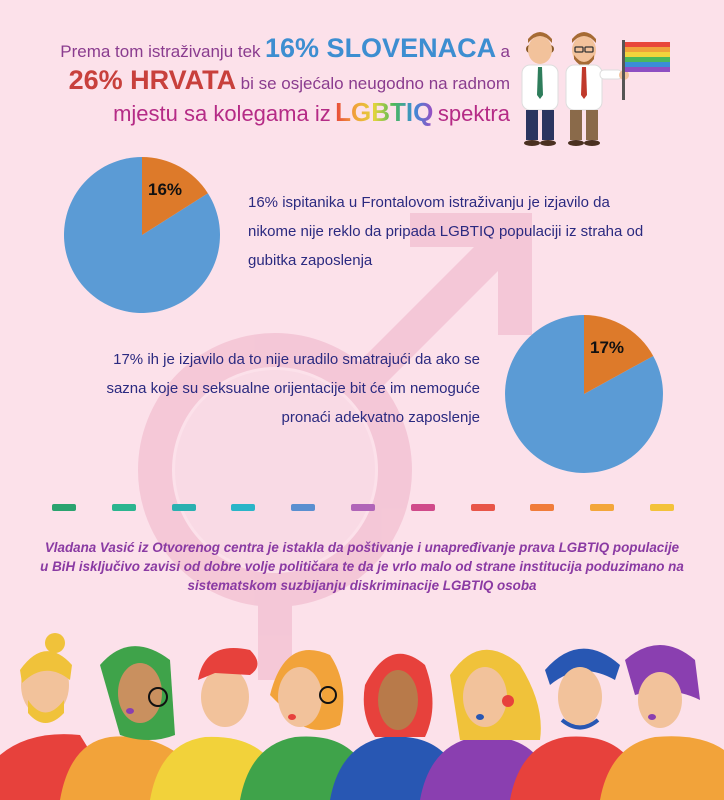  What do you see at coordinates (505, 51) in the screenshot?
I see `headline-line1-suffix: a` at bounding box center [505, 51].